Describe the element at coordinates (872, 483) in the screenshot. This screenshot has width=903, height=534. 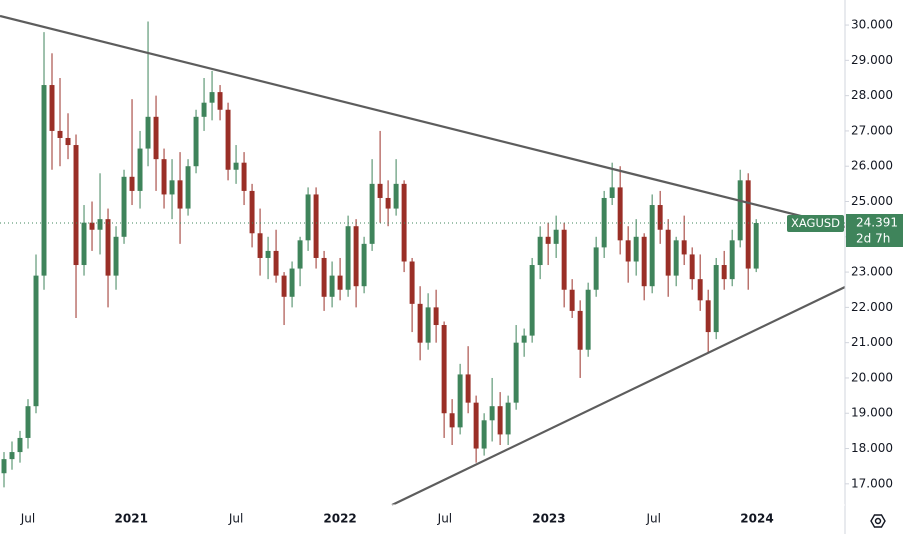
I see `y-tick-label: 17.000` at that location.